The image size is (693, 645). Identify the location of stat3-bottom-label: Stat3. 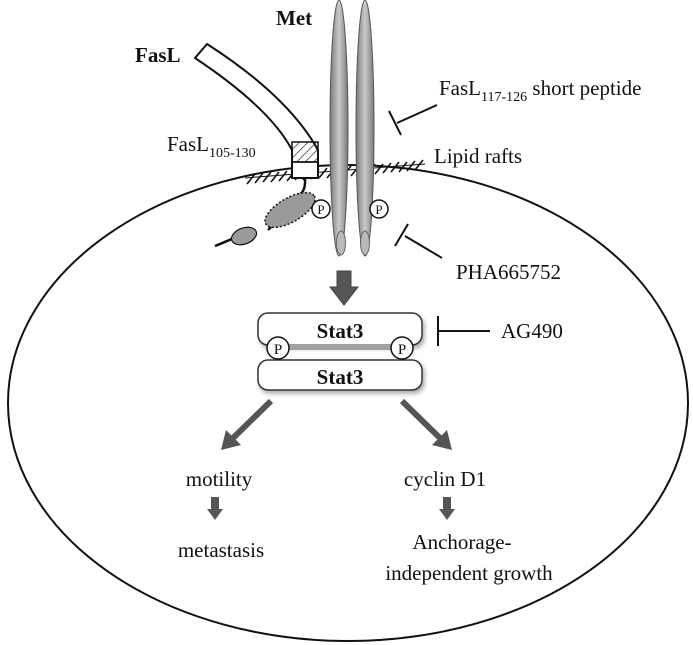
(340, 377).